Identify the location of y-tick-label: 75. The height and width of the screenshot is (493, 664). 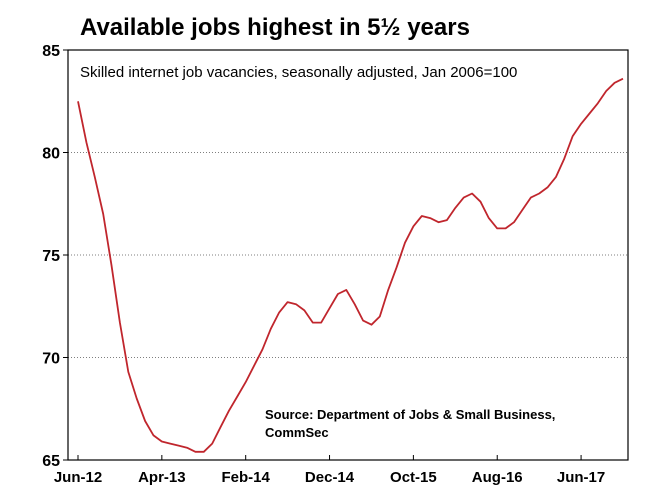
(51, 256).